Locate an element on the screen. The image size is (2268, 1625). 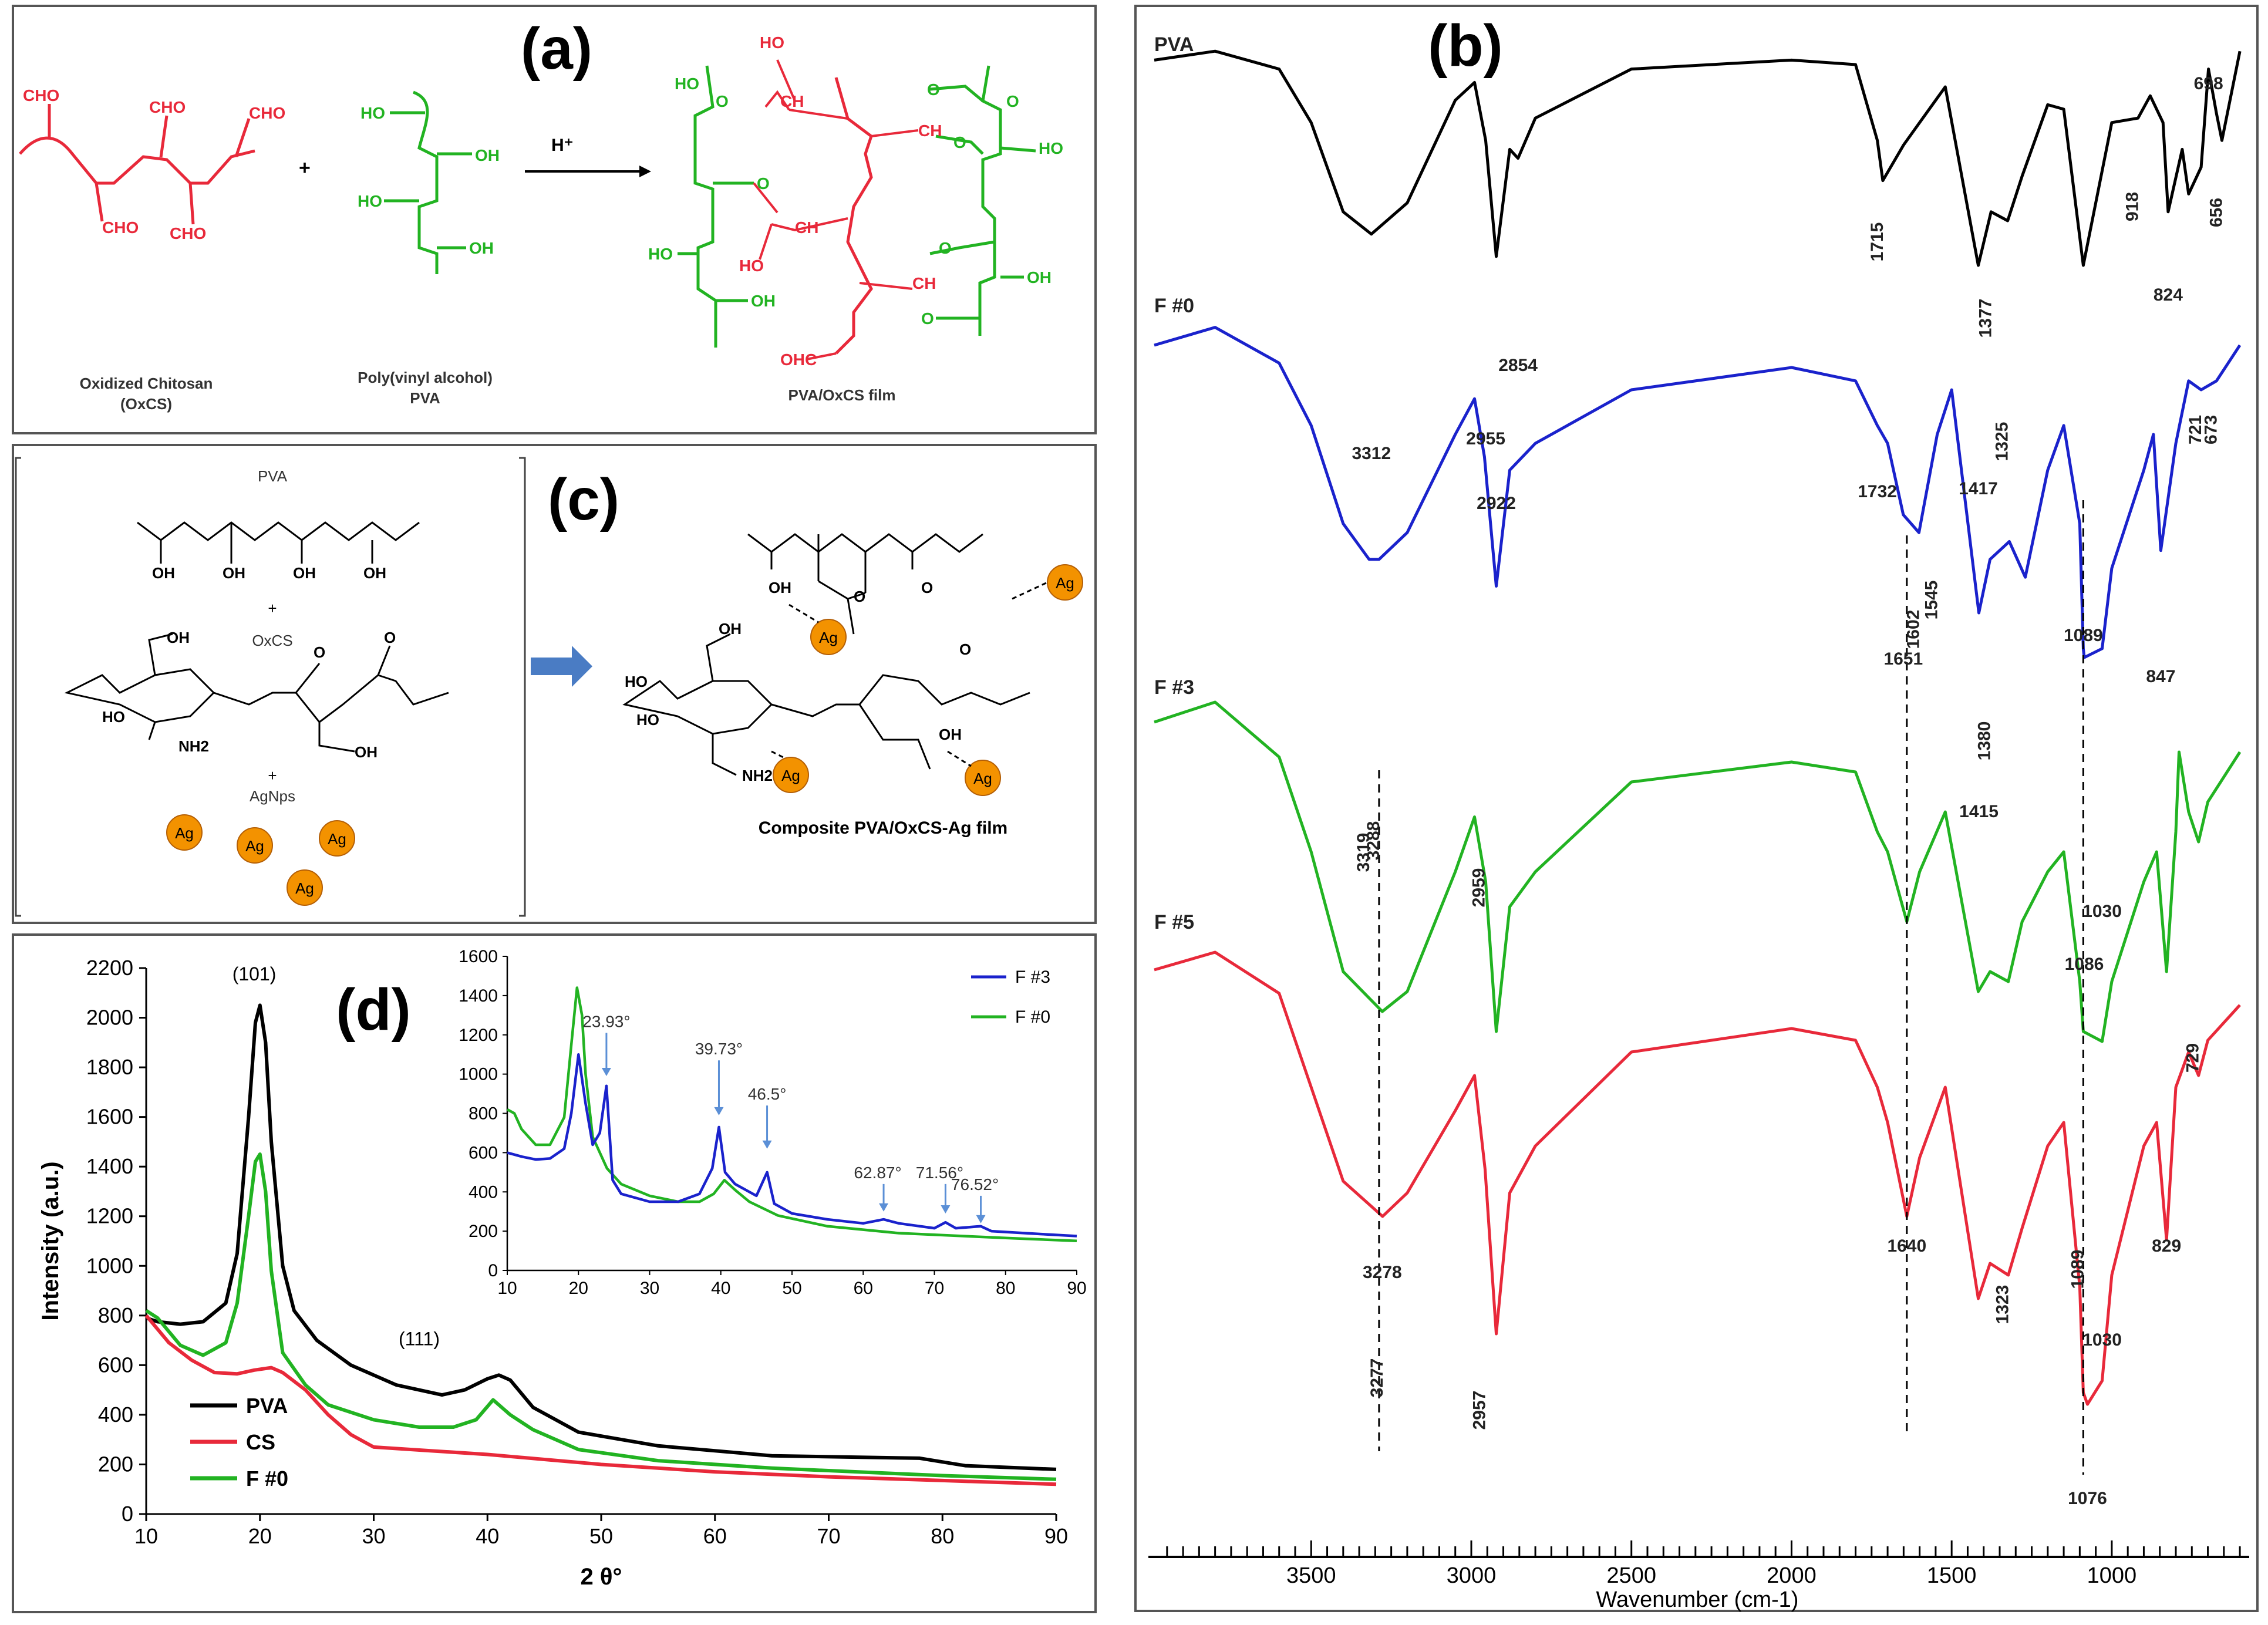
inset-peak-label: 46.5° is located at coordinates (767, 1094).